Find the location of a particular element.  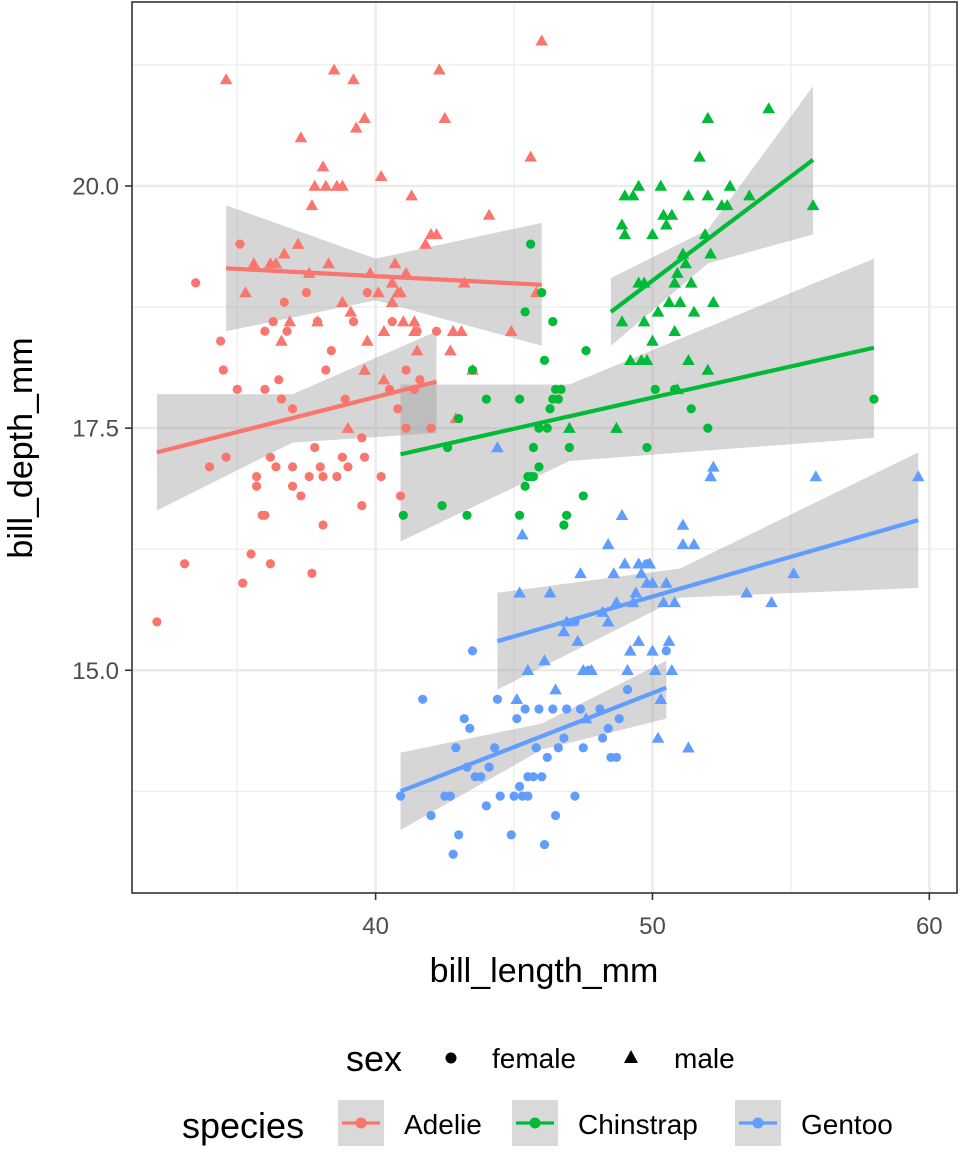

legend-female-key is located at coordinates (451, 1058).